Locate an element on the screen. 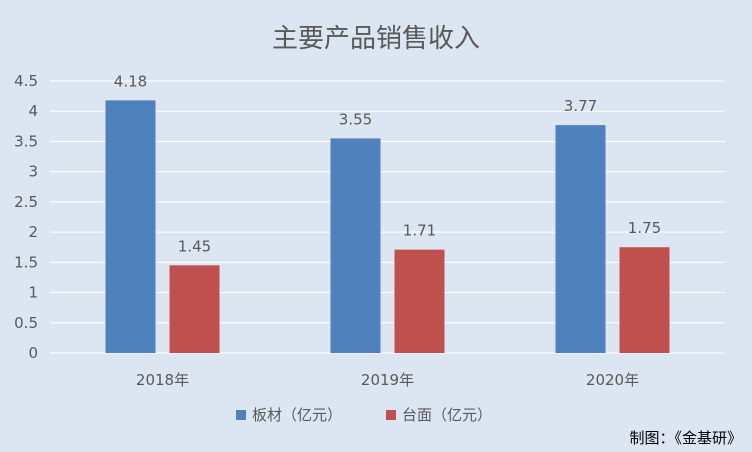 This screenshot has height=452, width=752. y-tick-label: 0 is located at coordinates (33, 353).